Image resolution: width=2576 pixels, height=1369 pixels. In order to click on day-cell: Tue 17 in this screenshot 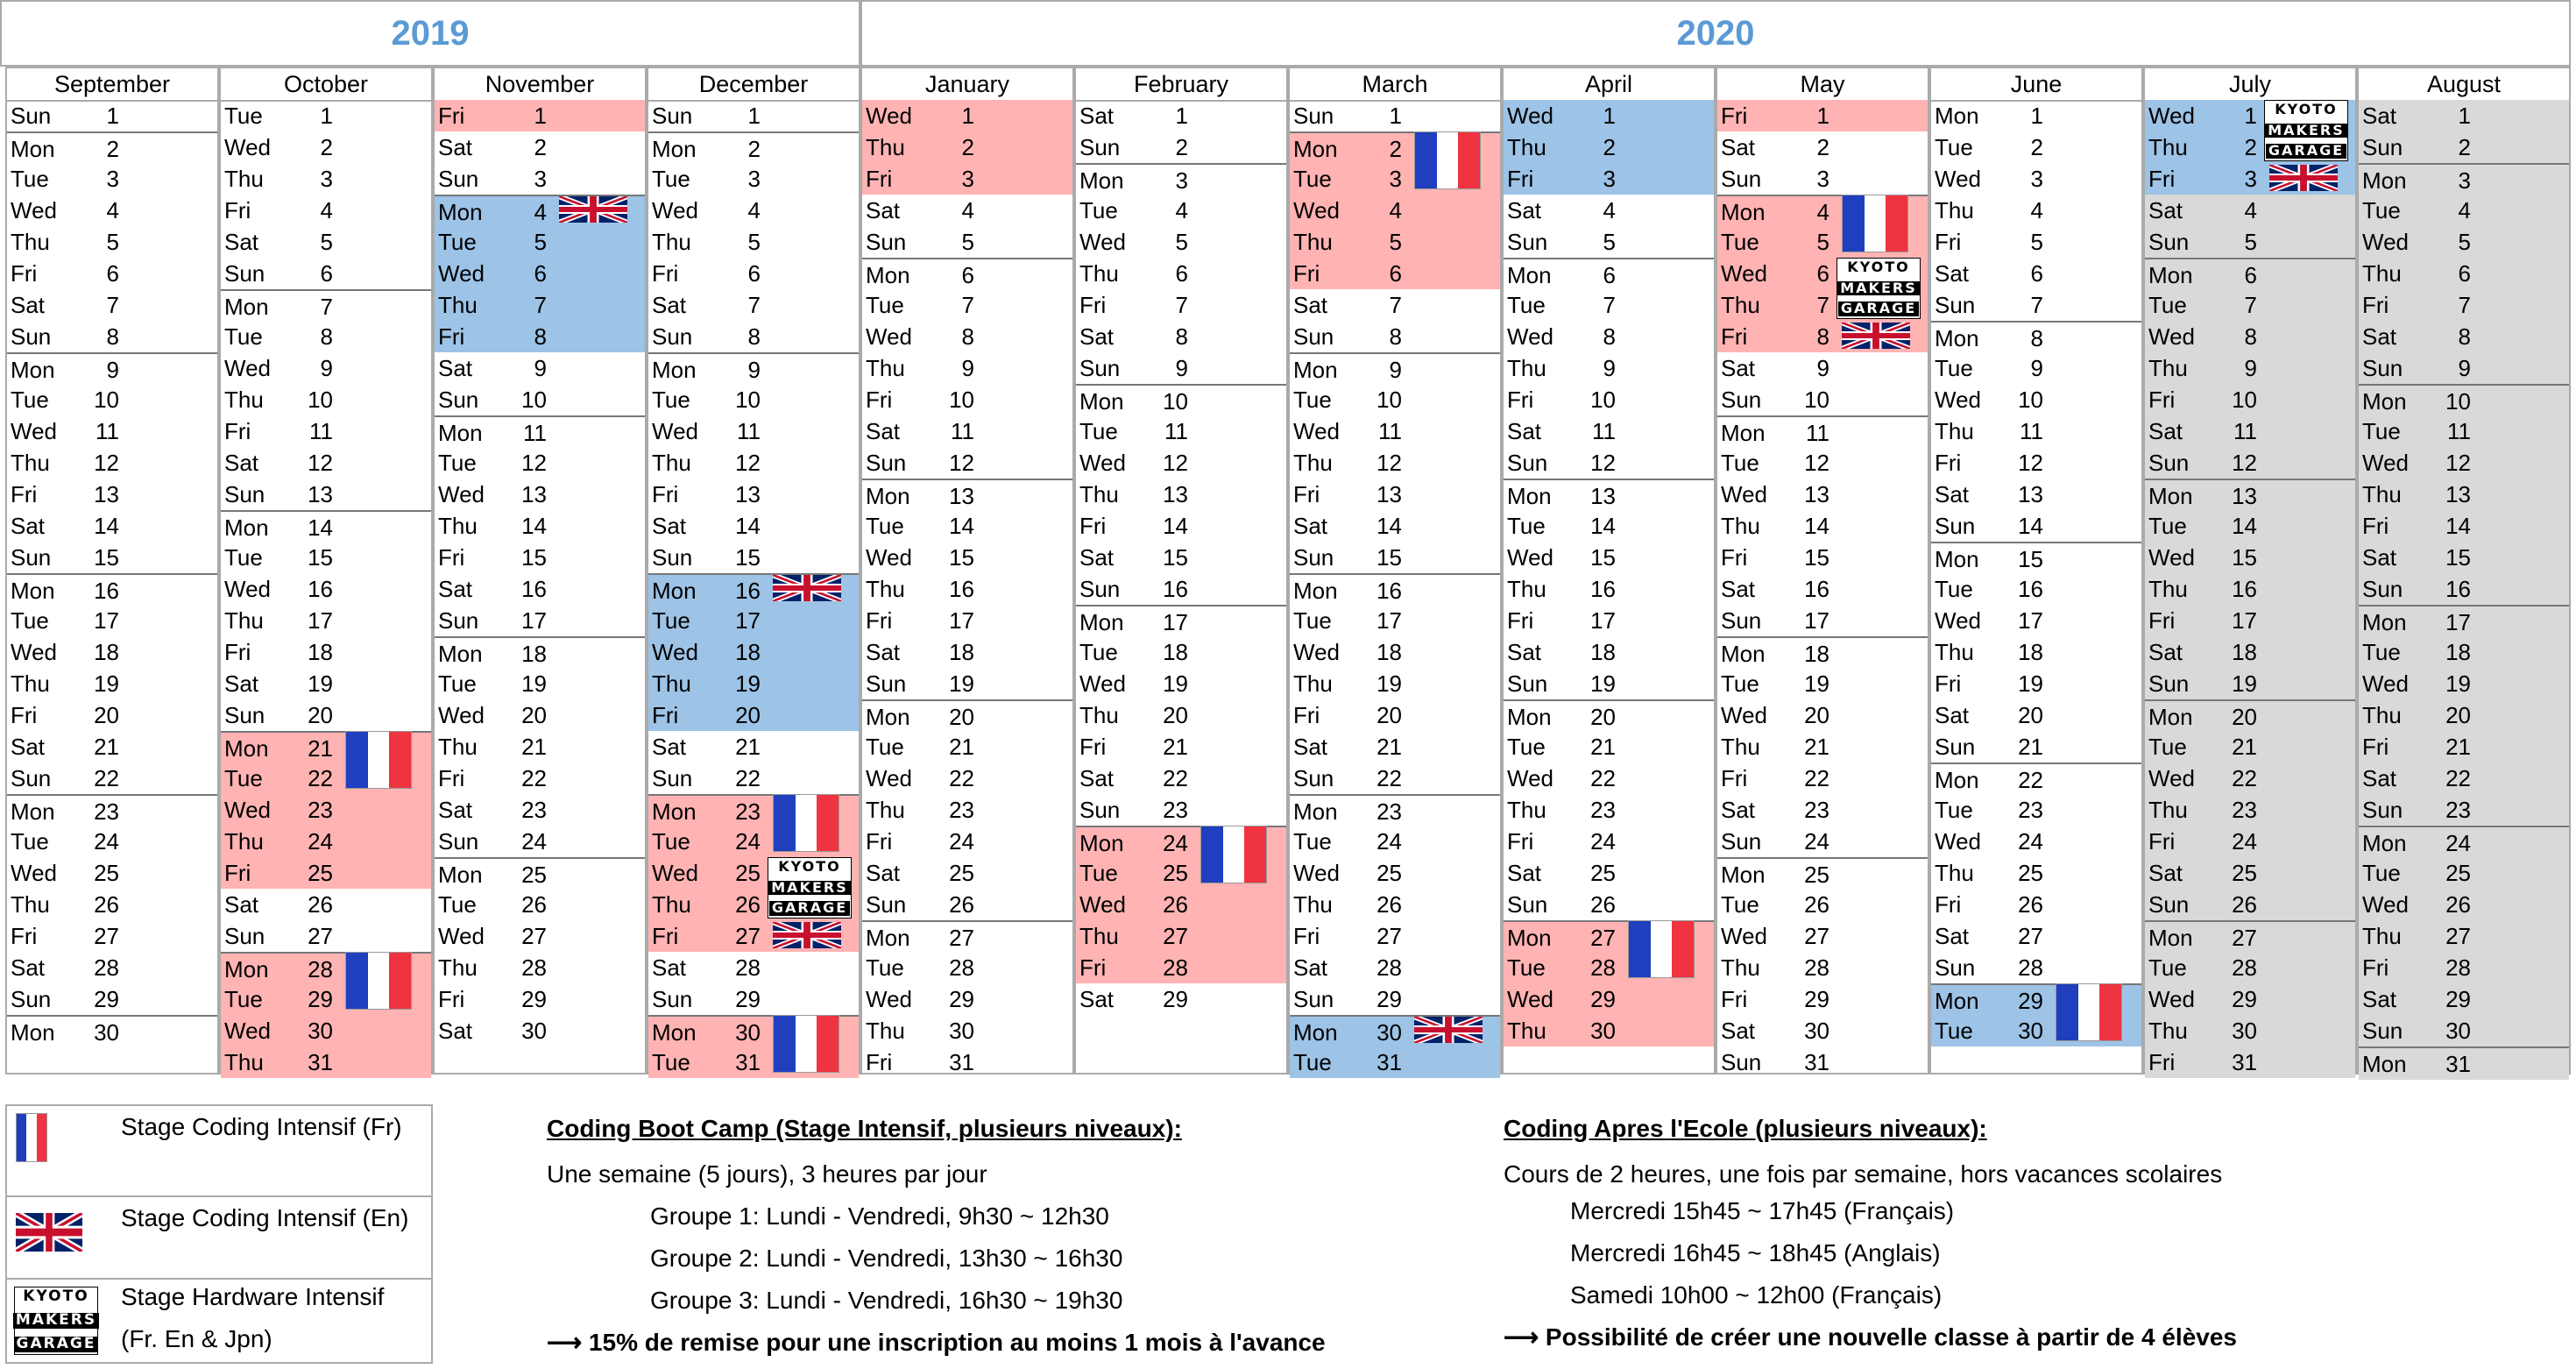, I will do `click(112, 620)`.